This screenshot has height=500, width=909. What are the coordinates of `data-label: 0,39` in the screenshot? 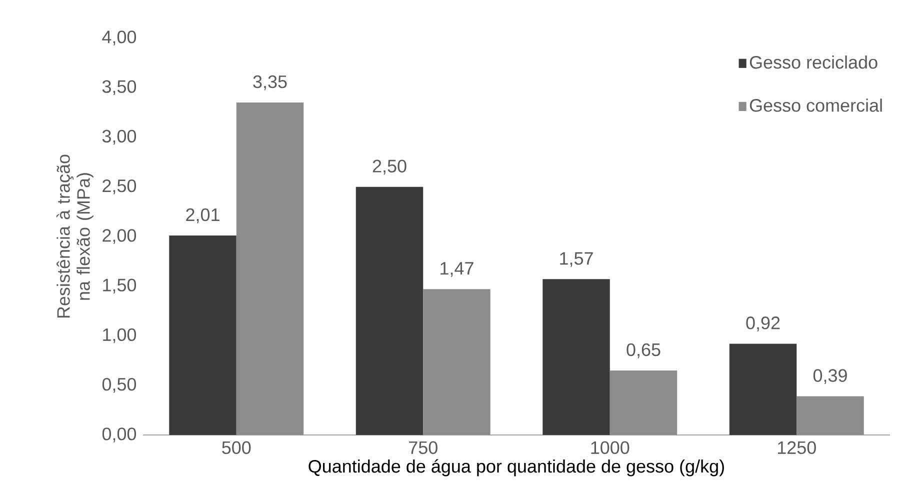 It's located at (830, 376).